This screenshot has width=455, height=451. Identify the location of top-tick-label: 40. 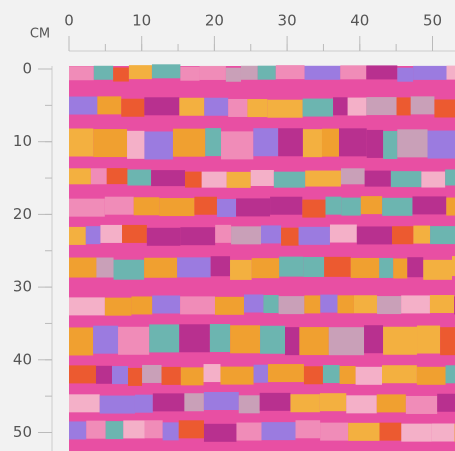
(359, 21).